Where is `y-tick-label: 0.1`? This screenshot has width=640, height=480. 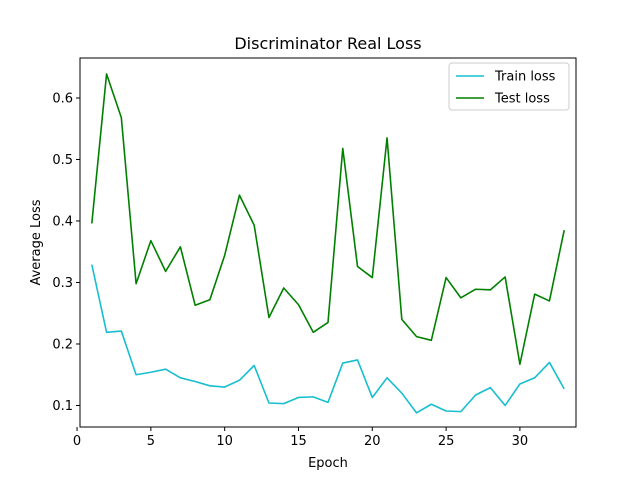 y-tick-label: 0.1 is located at coordinates (62, 406).